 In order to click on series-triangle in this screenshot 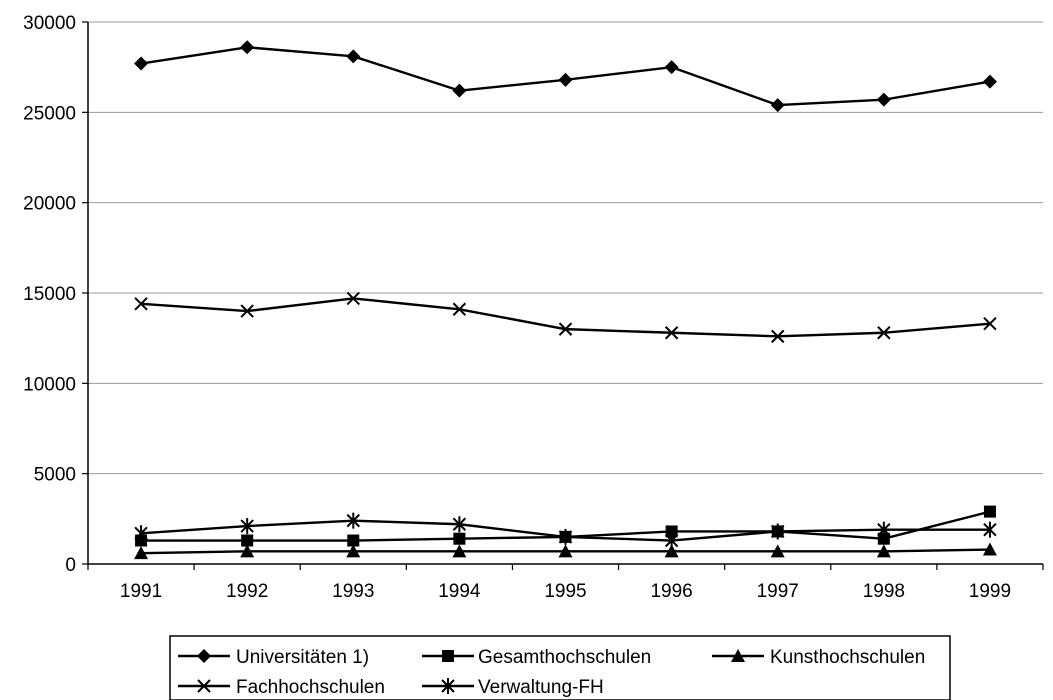, I will do `click(565, 551)`.